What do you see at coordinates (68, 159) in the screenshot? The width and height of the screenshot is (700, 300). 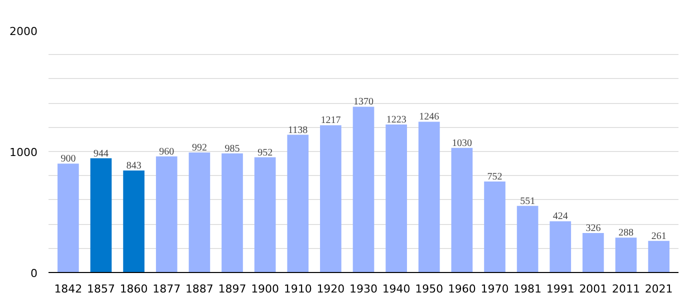 I see `data-label: 900` at bounding box center [68, 159].